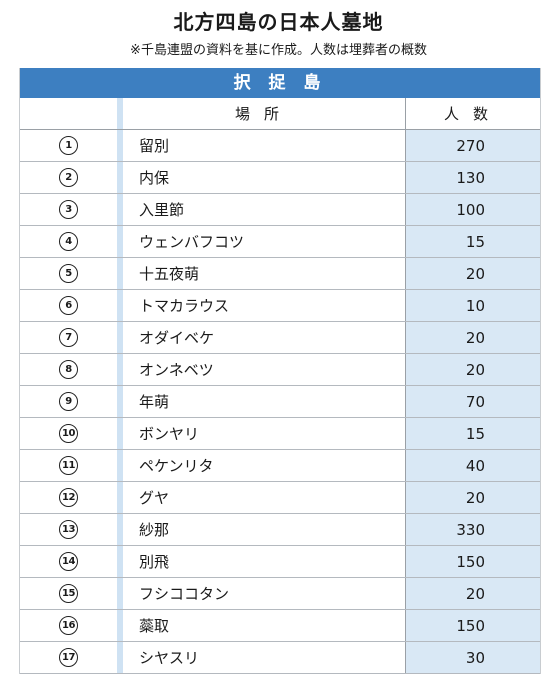  I want to click on circled-number: 10, so click(68, 433).